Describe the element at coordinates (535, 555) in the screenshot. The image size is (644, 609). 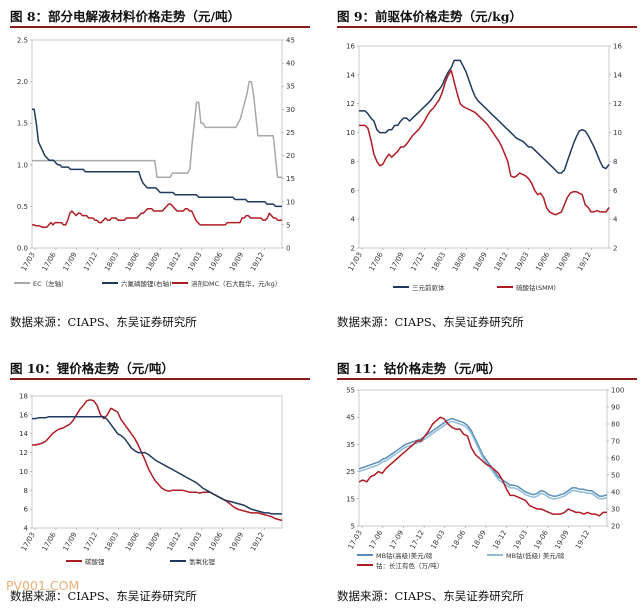
I see `legend-label: MB钴(低级) 美元/磅` at that location.